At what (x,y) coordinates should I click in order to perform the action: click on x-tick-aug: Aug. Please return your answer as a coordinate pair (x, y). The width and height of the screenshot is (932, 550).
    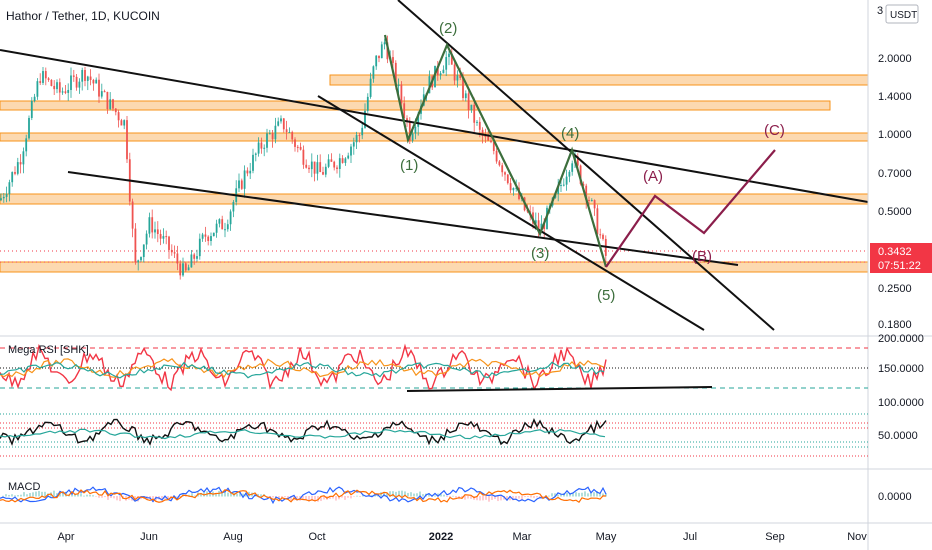
    Looking at the image, I should click on (233, 537).